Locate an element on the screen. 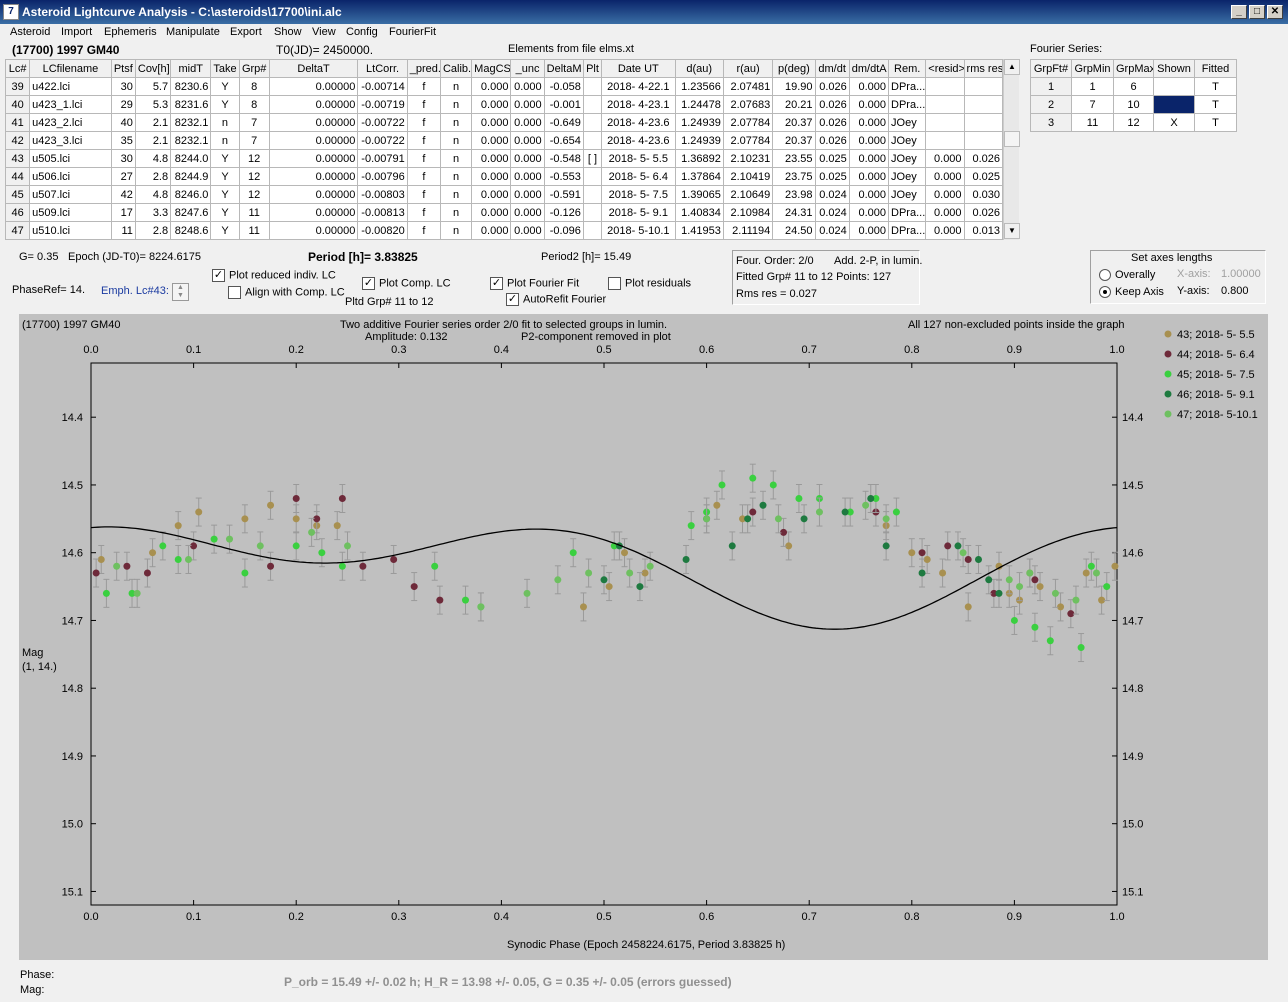 The image size is (1288, 1002). lc-table-cell: -0.00820 is located at coordinates (382, 230).